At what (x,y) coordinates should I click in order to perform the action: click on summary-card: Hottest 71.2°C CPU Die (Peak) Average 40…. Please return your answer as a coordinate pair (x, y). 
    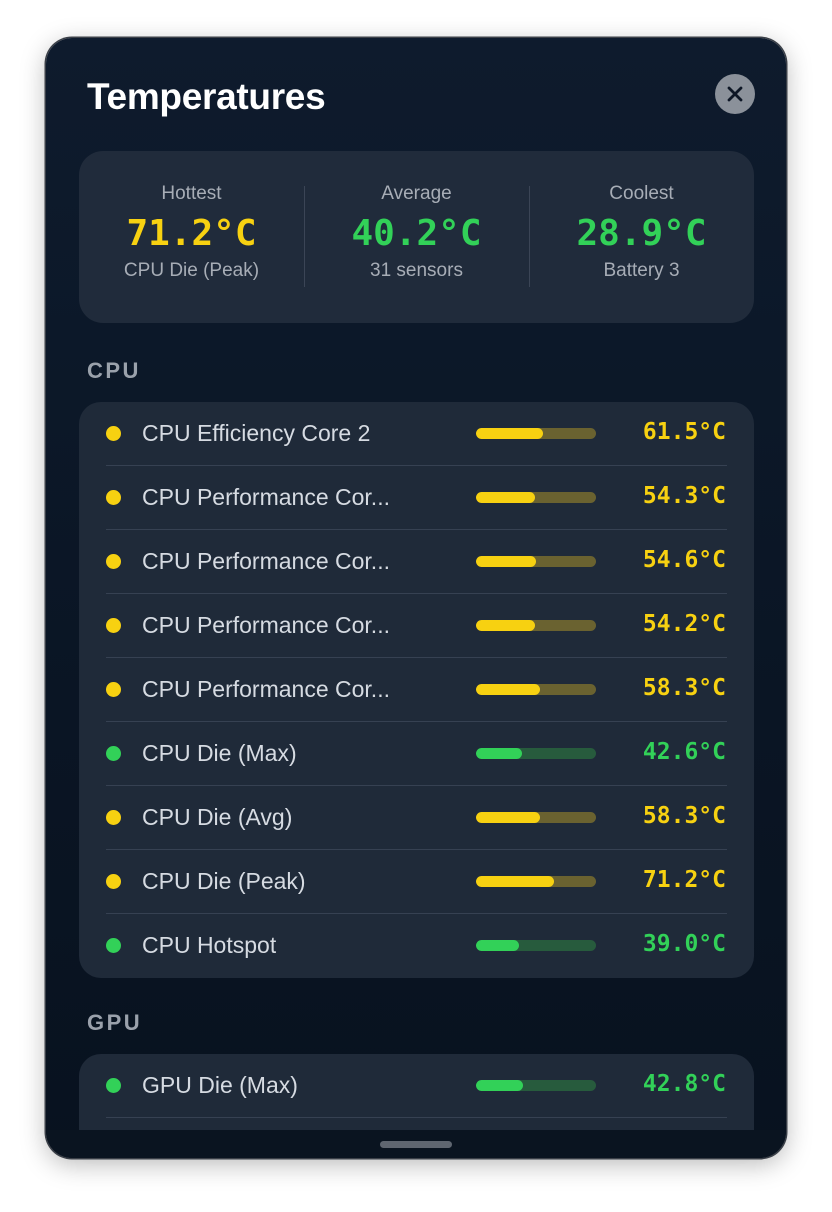
    Looking at the image, I should click on (416, 237).